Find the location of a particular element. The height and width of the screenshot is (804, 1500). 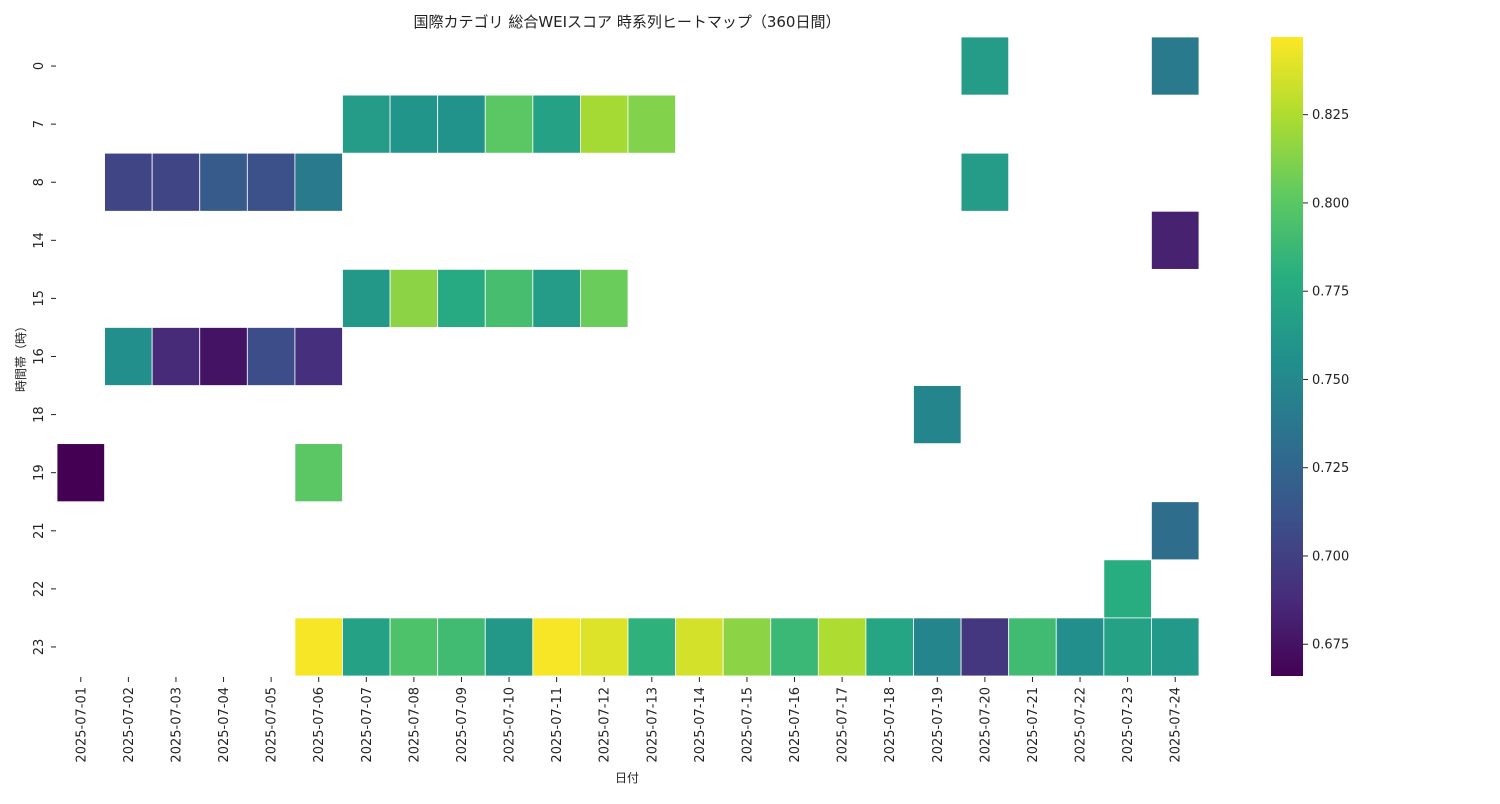

x-tick-label: 2025-07-03 is located at coordinates (176, 725).